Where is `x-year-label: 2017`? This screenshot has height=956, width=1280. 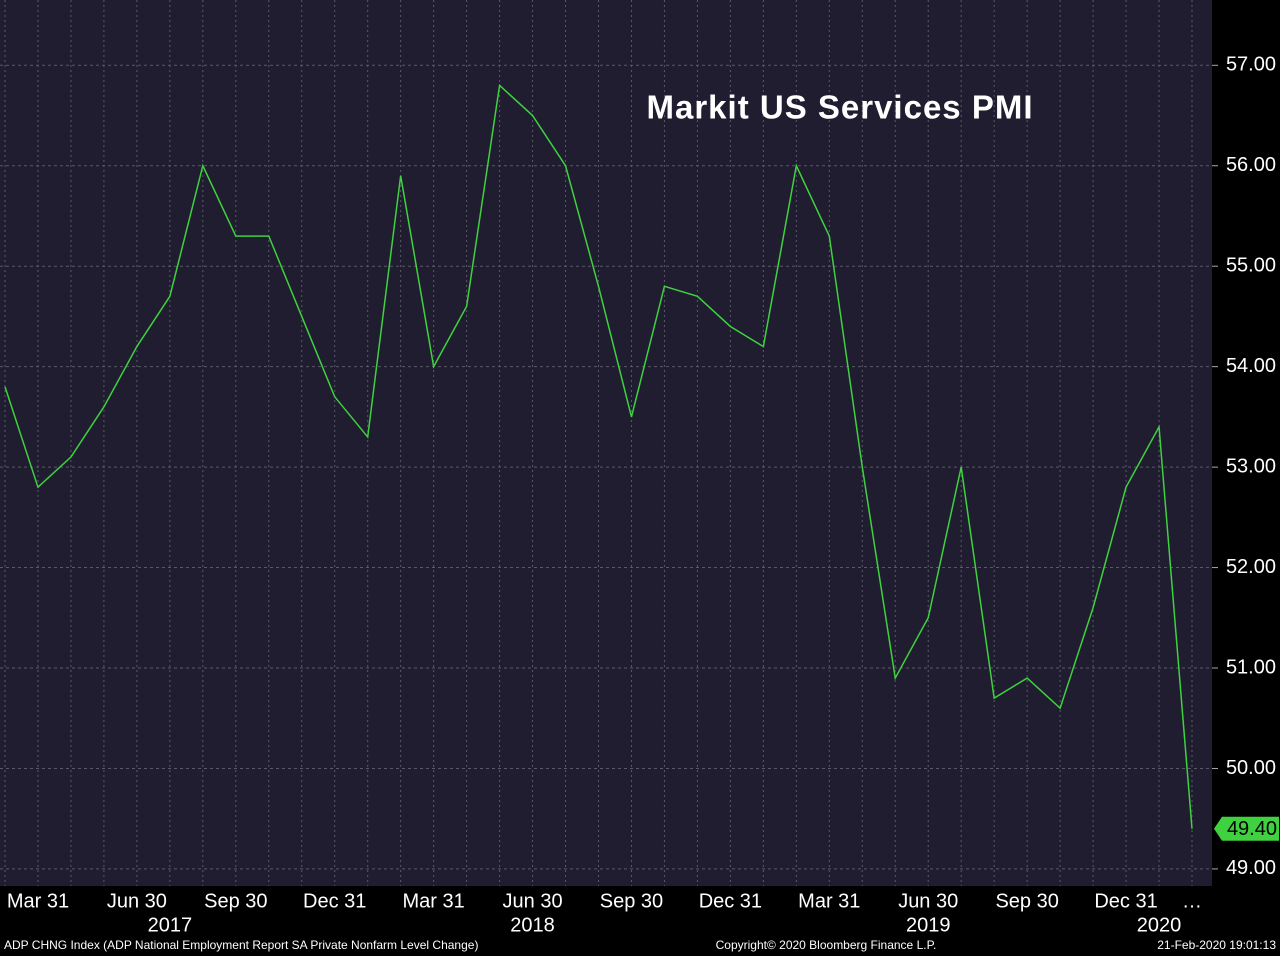
x-year-label: 2017 is located at coordinates (170, 925).